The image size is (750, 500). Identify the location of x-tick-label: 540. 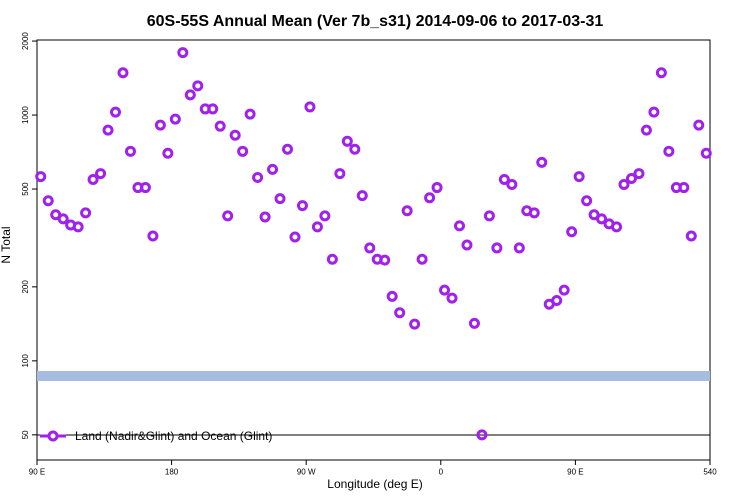
(710, 472).